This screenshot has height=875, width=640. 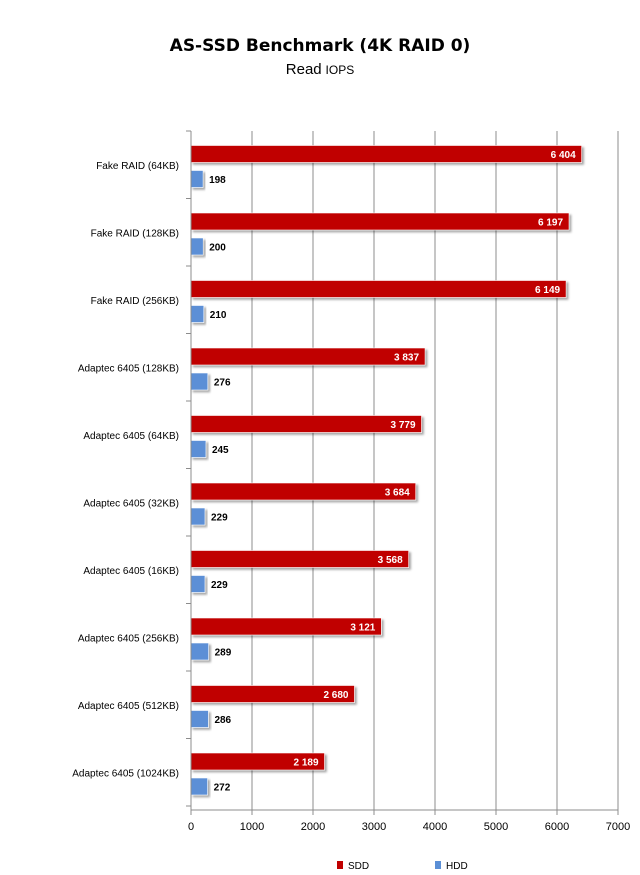 What do you see at coordinates (191, 827) in the screenshot?
I see `x-tick-label: 0` at bounding box center [191, 827].